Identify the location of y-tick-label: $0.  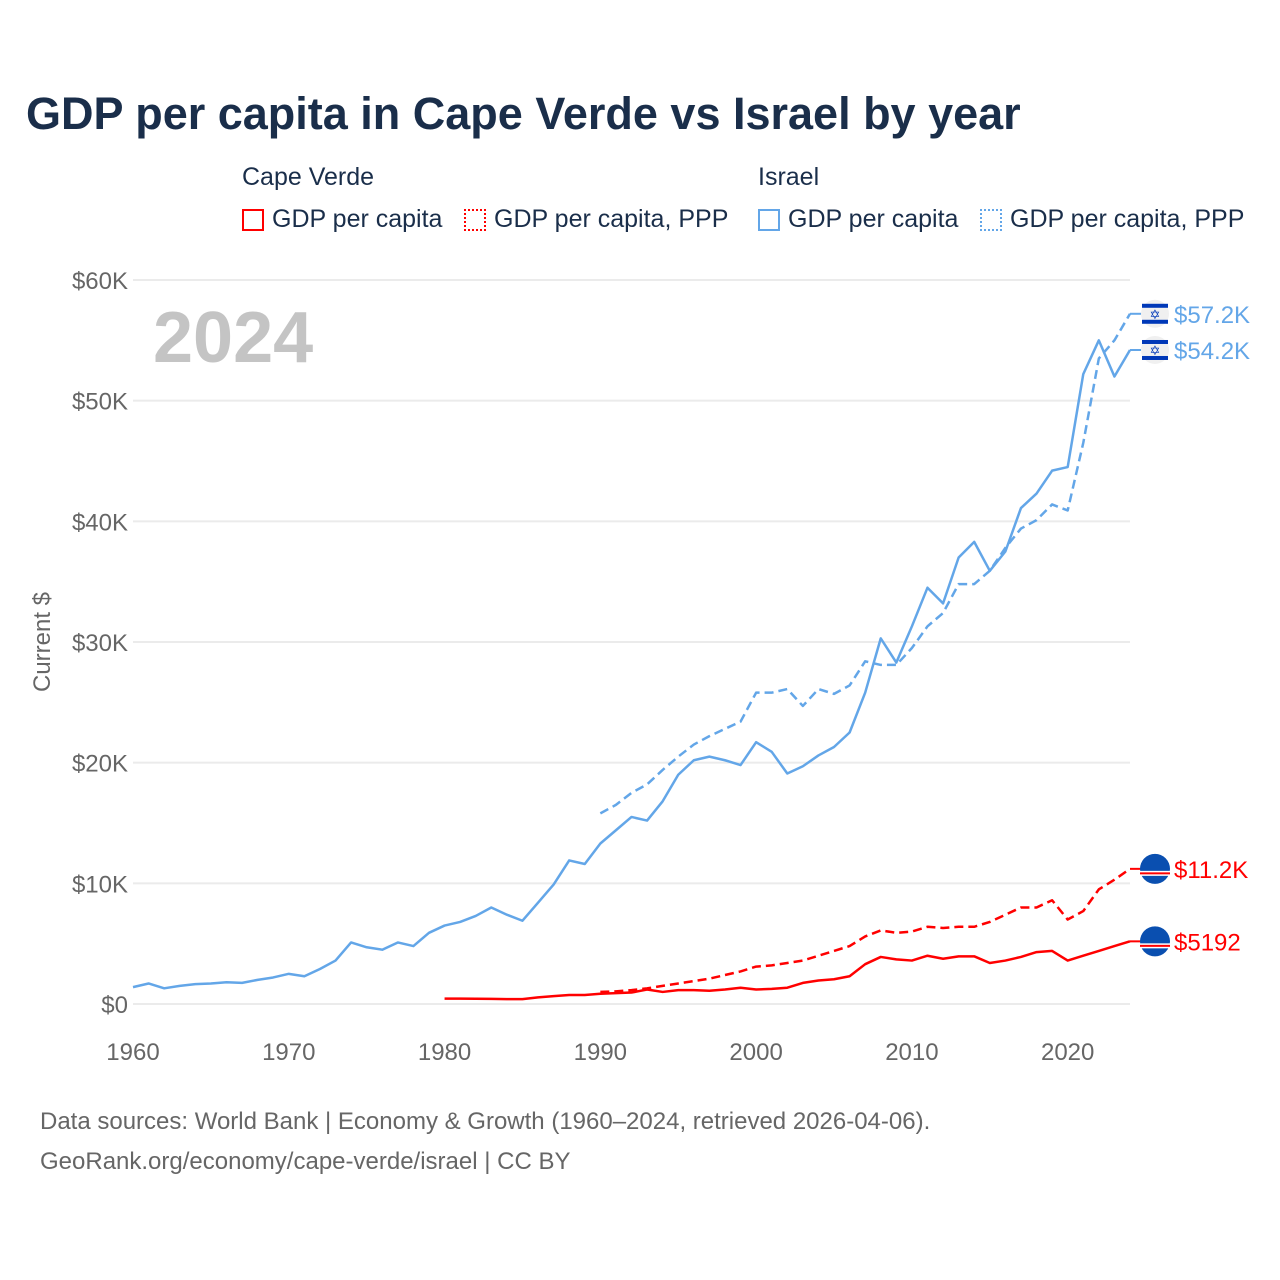
(114, 1005).